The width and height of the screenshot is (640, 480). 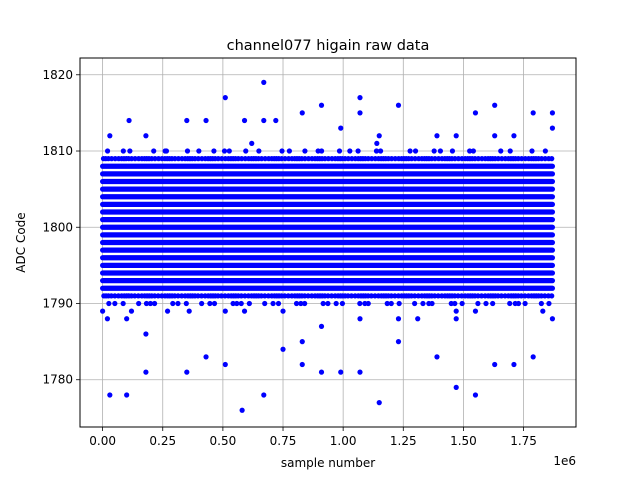 What do you see at coordinates (21, 242) in the screenshot?
I see `y-axis-label: ADC Code` at bounding box center [21, 242].